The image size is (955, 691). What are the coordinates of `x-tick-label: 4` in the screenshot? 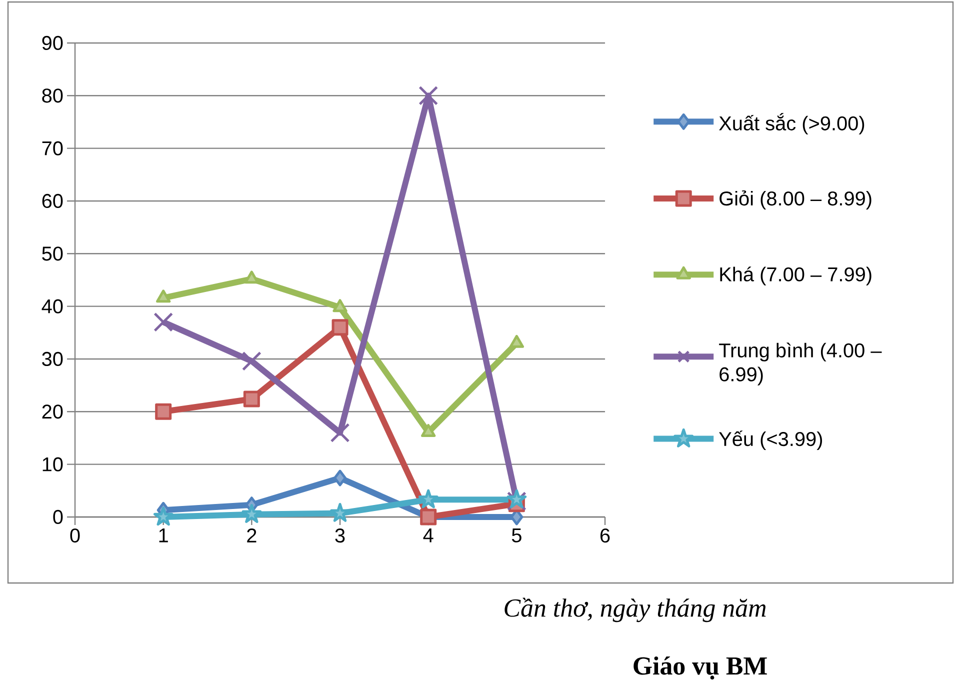 It's located at (428, 535).